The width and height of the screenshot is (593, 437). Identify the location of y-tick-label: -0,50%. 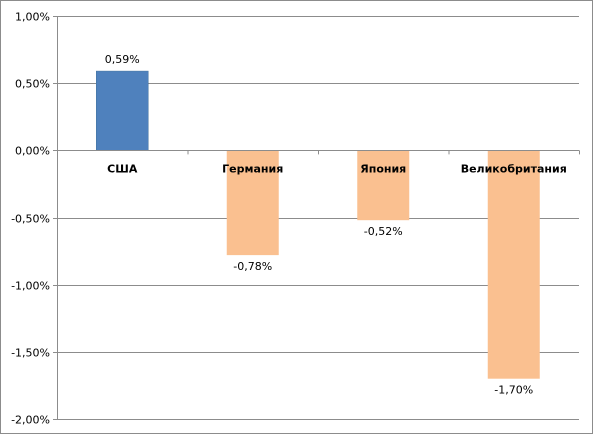
(30, 219).